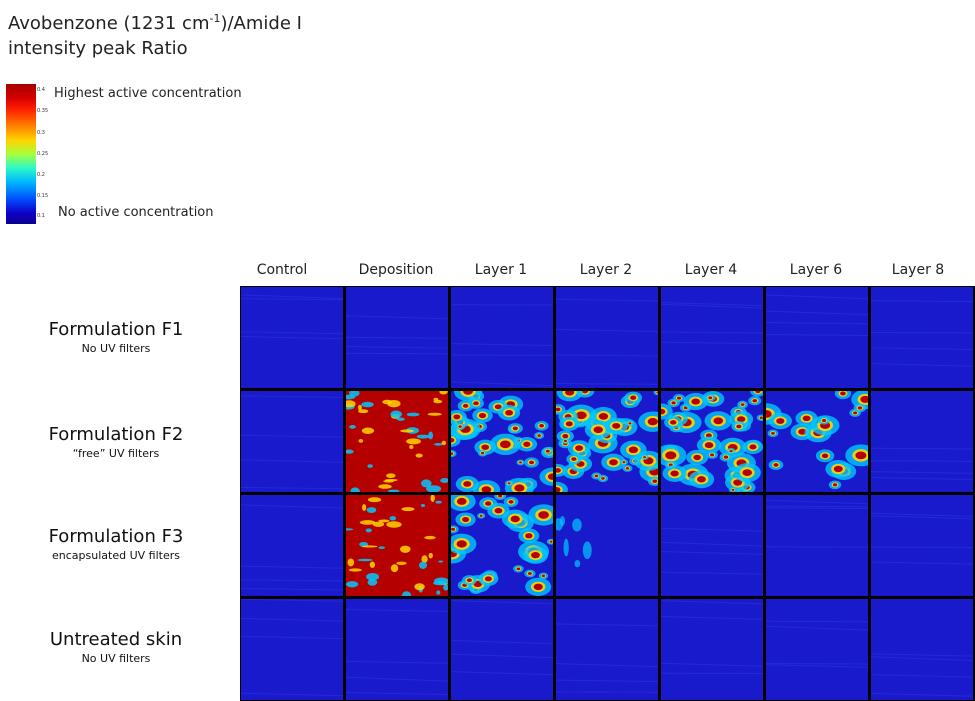 The width and height of the screenshot is (975, 701). Describe the element at coordinates (116, 453) in the screenshot. I see `row-subtitle: “free” UV filters` at that location.